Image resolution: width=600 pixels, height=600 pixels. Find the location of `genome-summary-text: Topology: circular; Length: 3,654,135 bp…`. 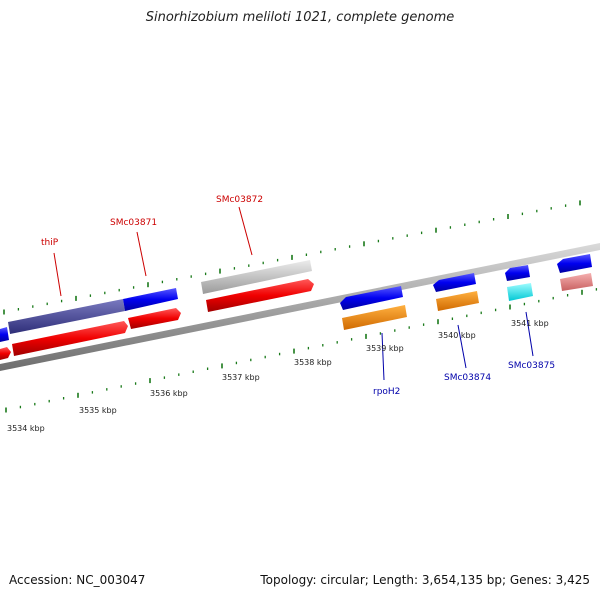

genome-summary-text: Topology: circular; Length: 3,654,135 bp… is located at coordinates (425, 580).